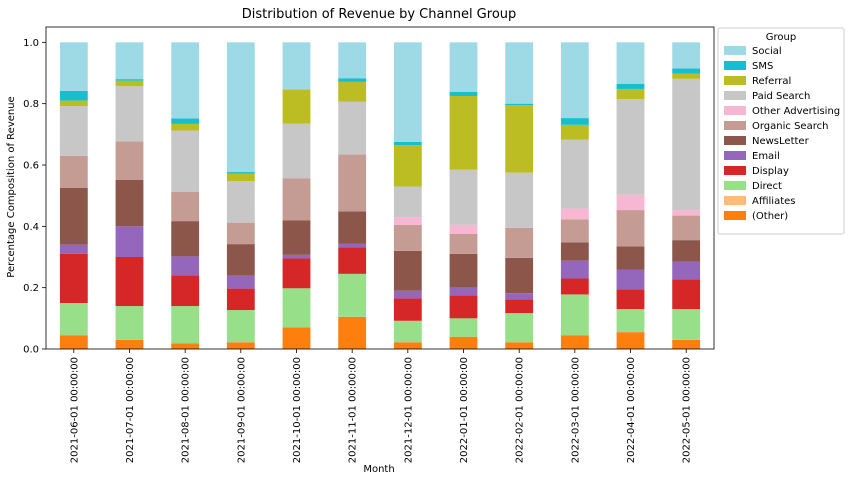  Describe the element at coordinates (186, 410) in the screenshot. I see `x-tick-label-2: 2021-08-01 00:00:00` at that location.